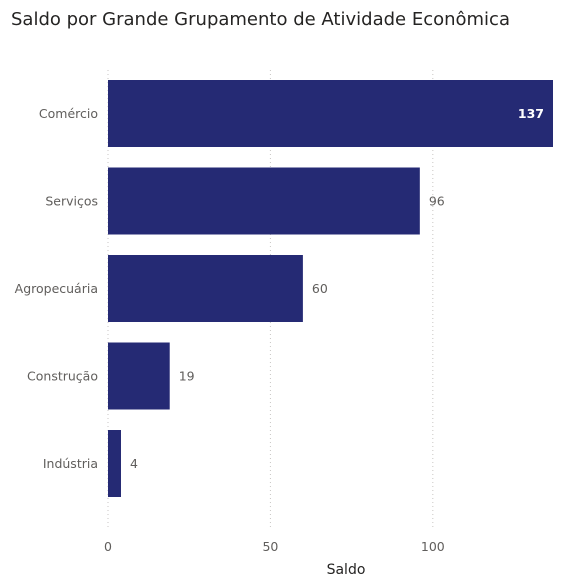 Image resolution: width=572 pixels, height=583 pixels. I want to click on data-label: 4, so click(134, 463).